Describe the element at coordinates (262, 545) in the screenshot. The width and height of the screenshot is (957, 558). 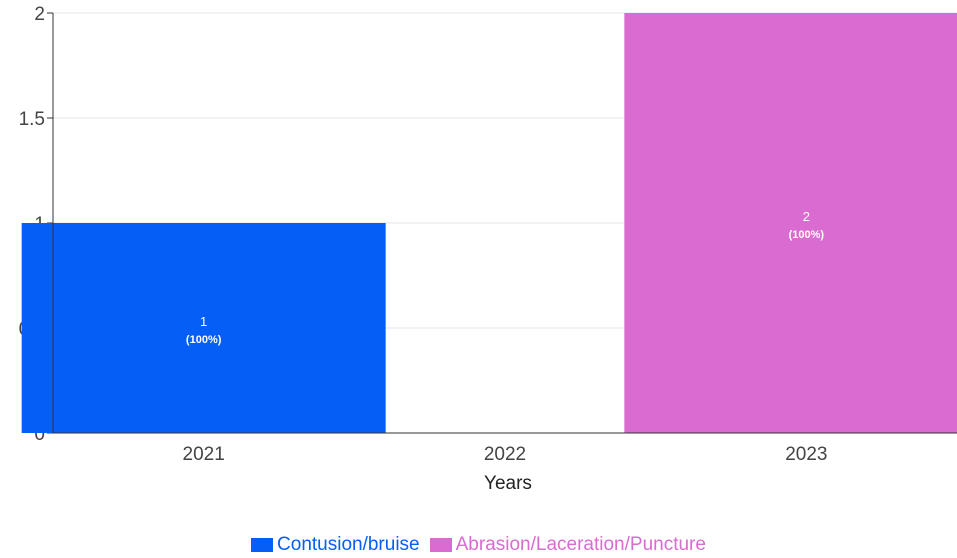
I see `legend-swatch-contusion` at that location.